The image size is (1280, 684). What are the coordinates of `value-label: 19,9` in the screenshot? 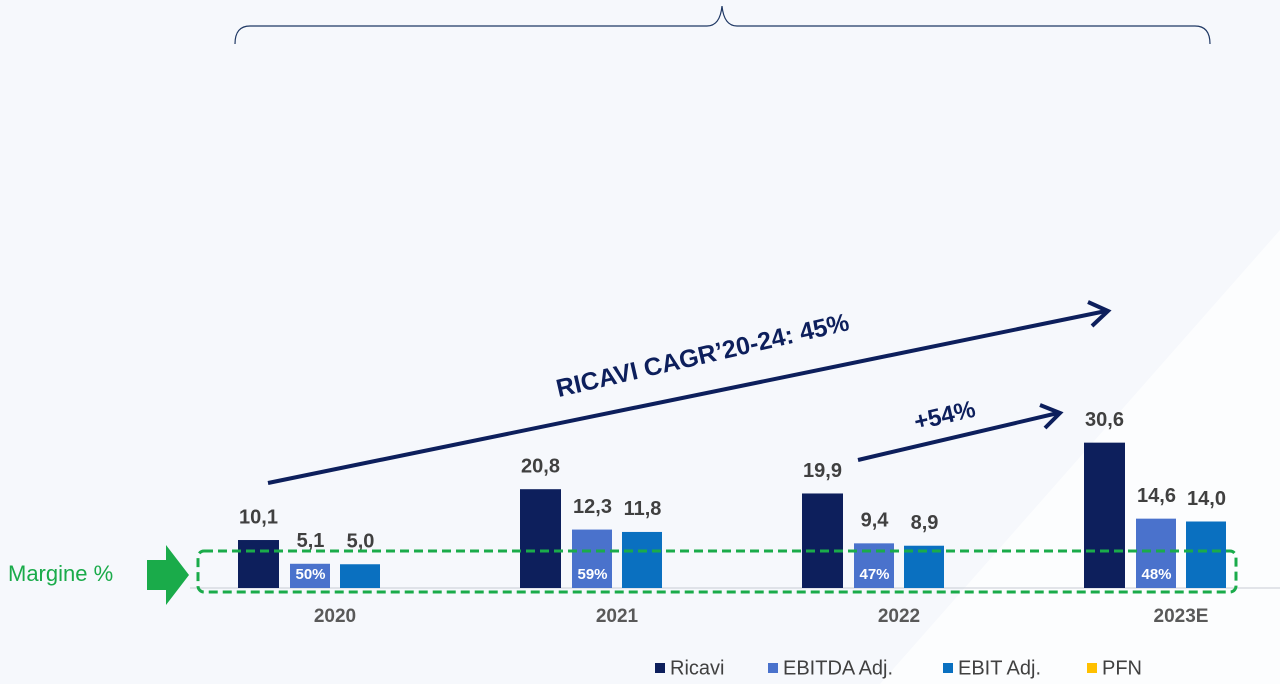 It's located at (822, 471).